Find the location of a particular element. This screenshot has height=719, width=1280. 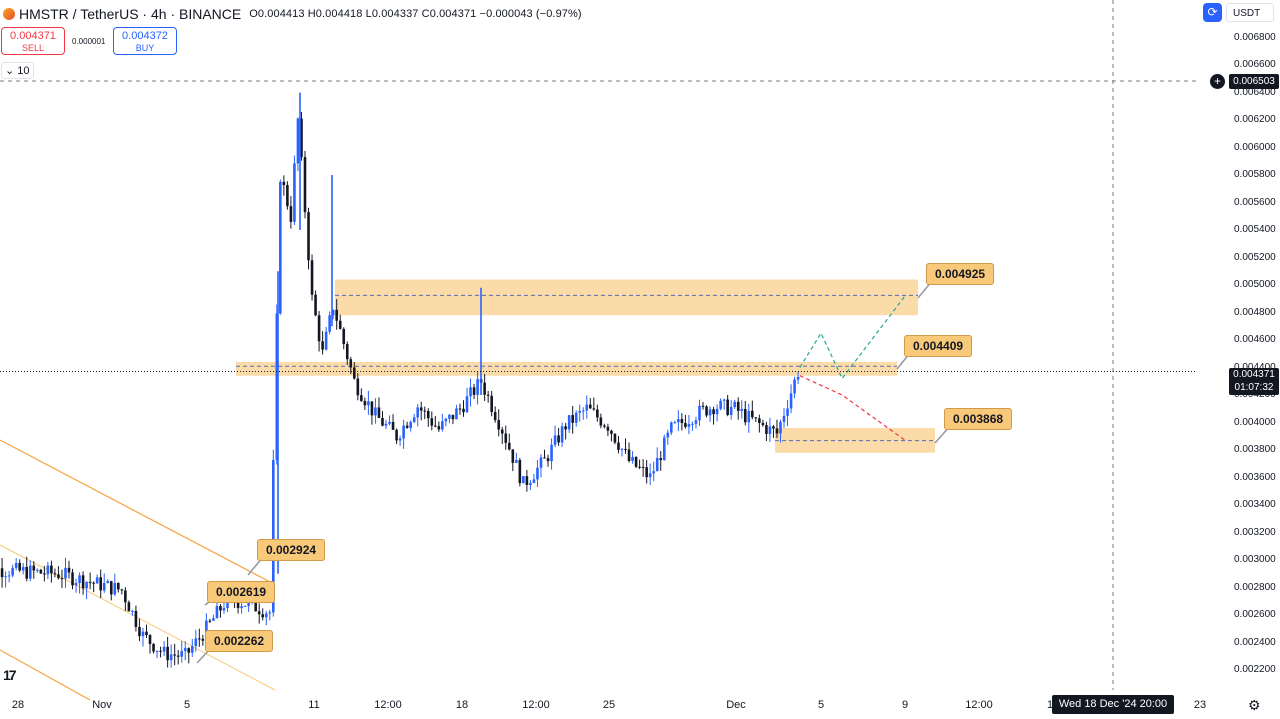

price-tick-label: 0.005000 is located at coordinates (1255, 284).